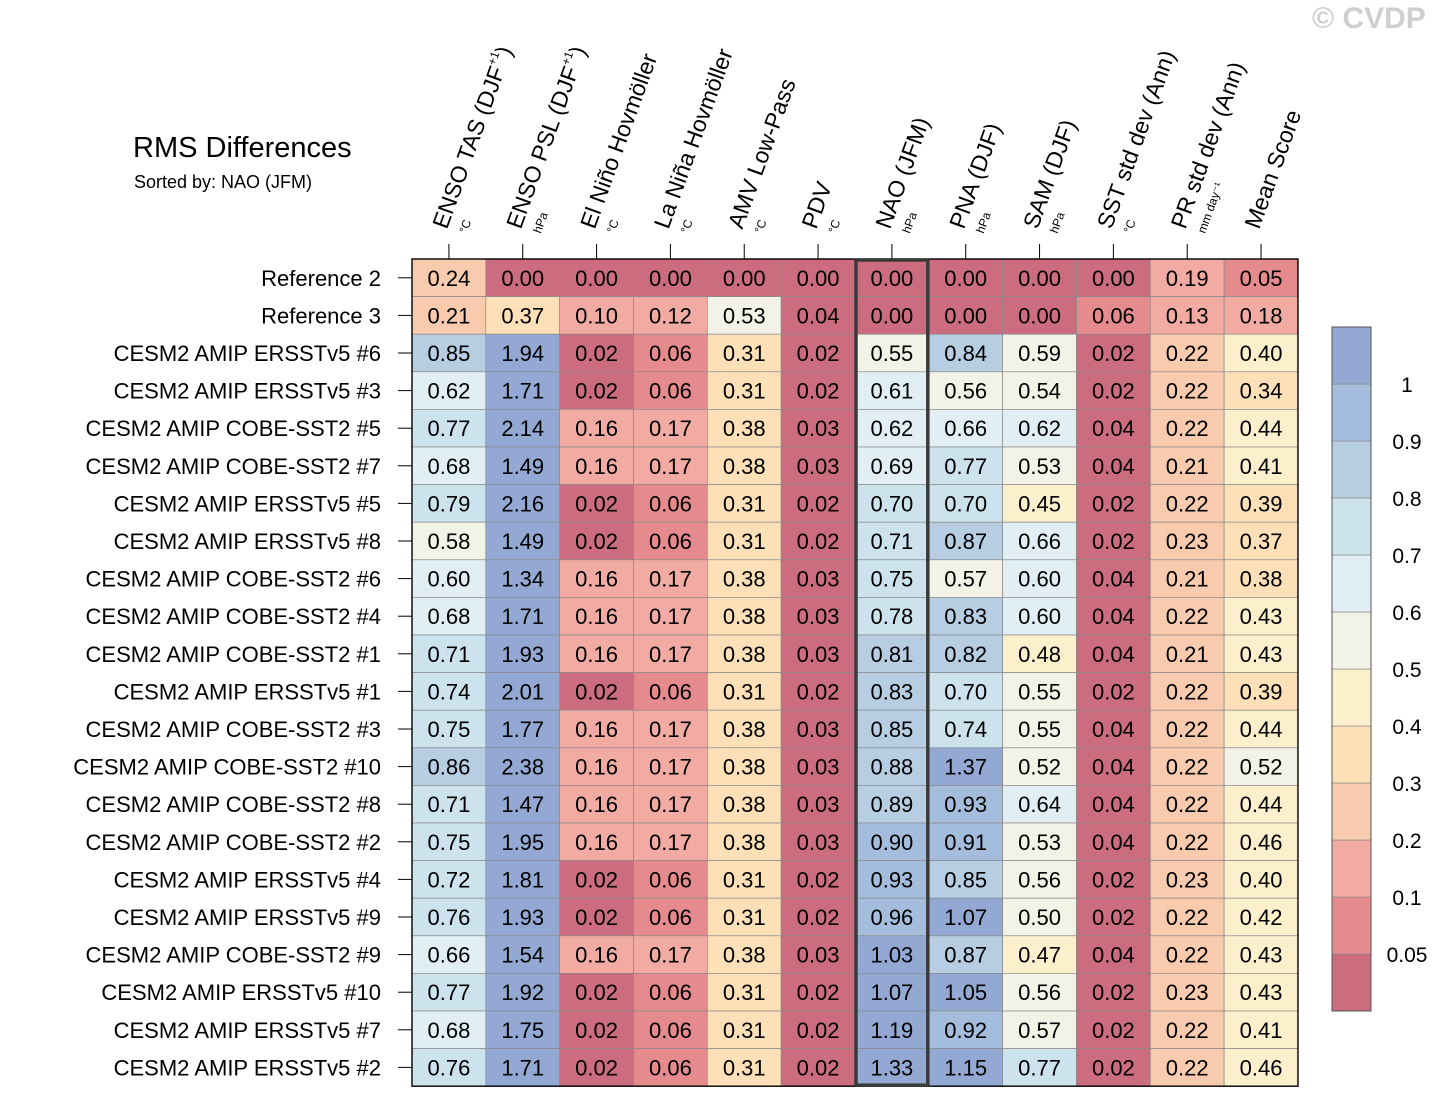  I want to click on column-label-text: ENSO TAS (DJF, so click(468, 147).